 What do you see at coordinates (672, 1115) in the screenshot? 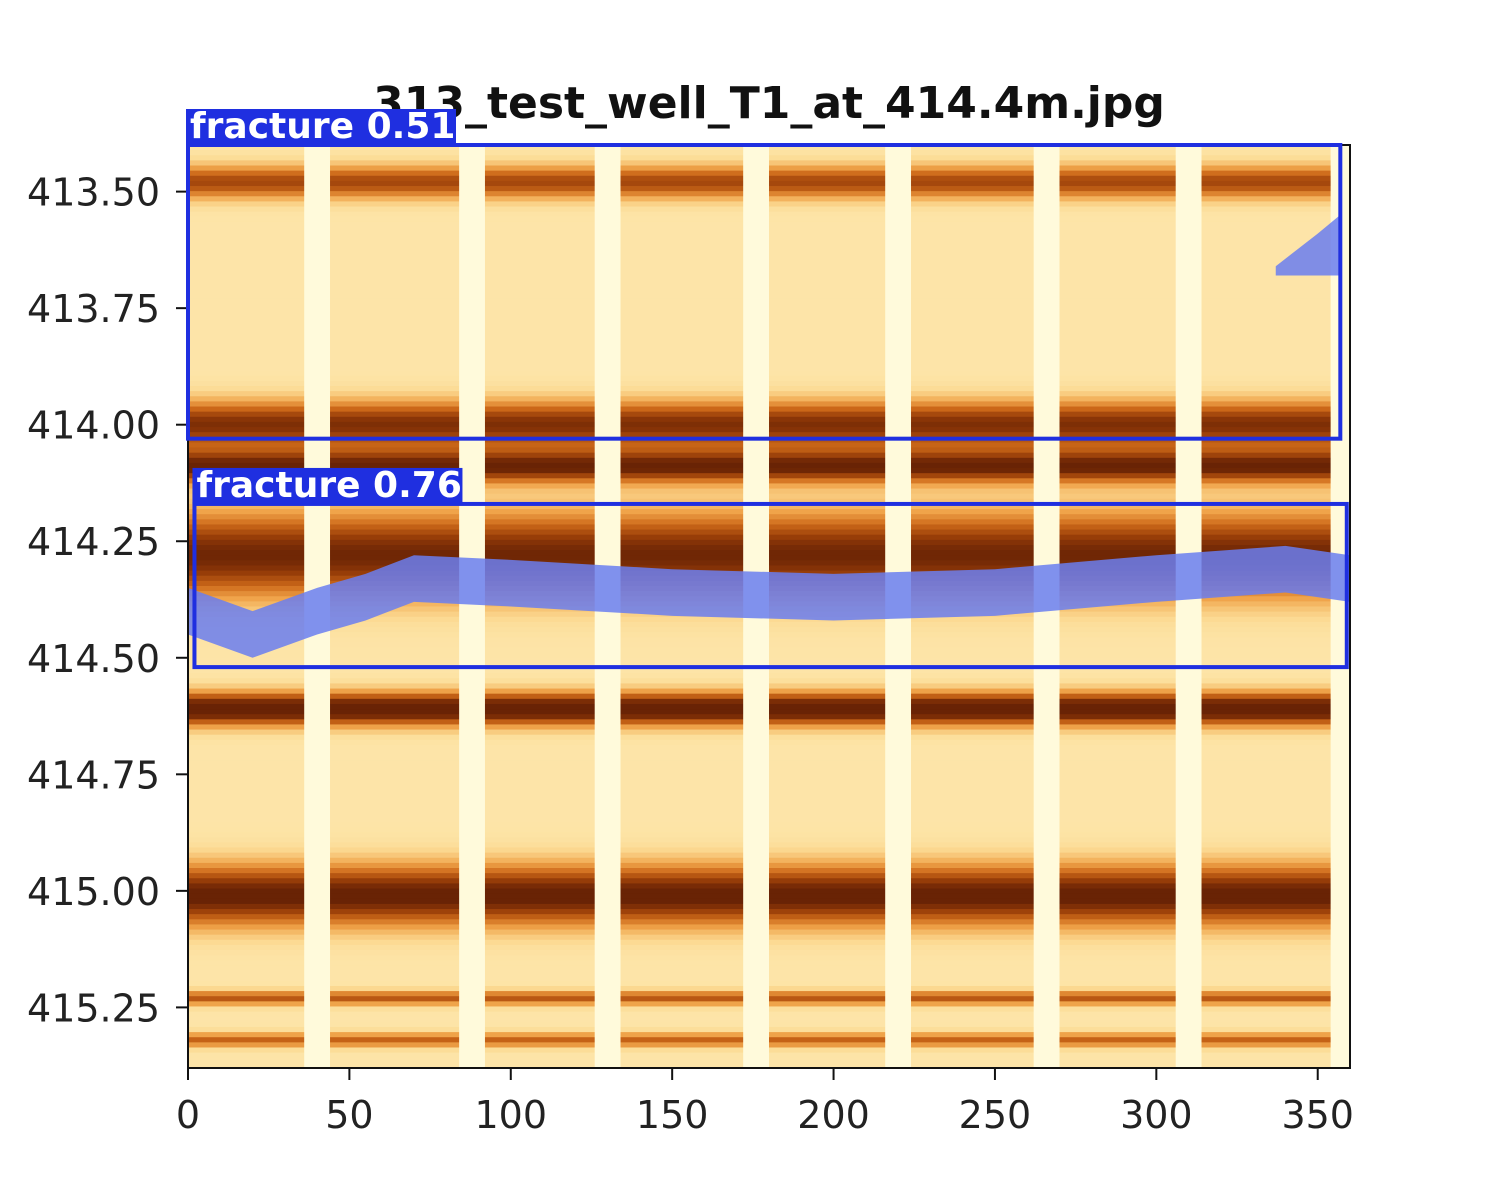
I see `x-tick-label: 150` at bounding box center [672, 1115].